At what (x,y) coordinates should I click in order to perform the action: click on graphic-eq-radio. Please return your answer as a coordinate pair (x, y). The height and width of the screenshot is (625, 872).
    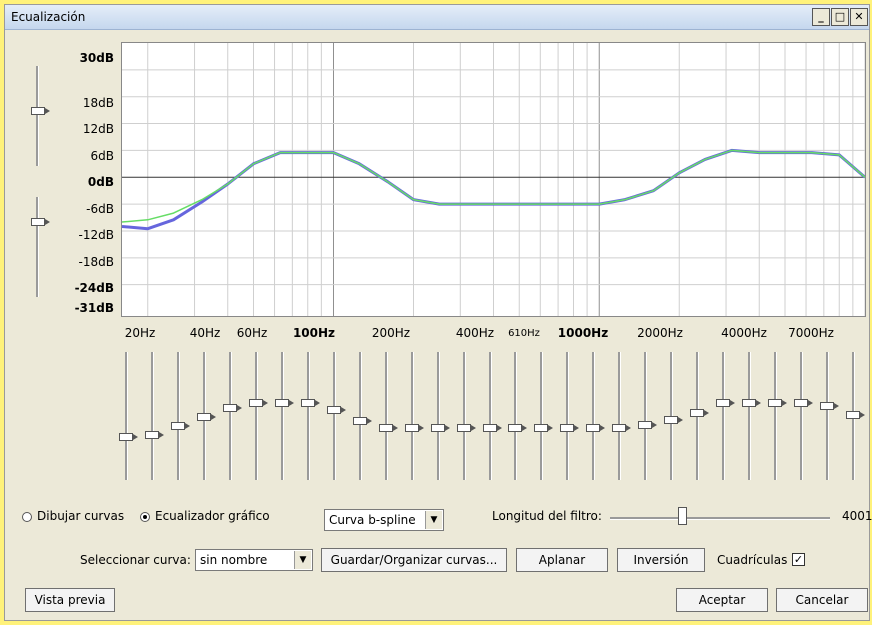
    Looking at the image, I should click on (145, 517).